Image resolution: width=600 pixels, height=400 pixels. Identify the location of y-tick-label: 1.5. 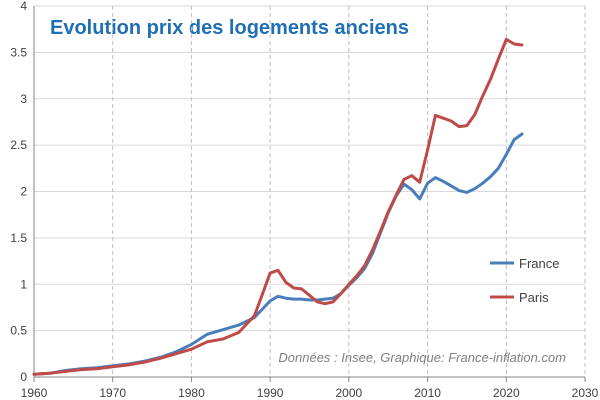
(18, 238).